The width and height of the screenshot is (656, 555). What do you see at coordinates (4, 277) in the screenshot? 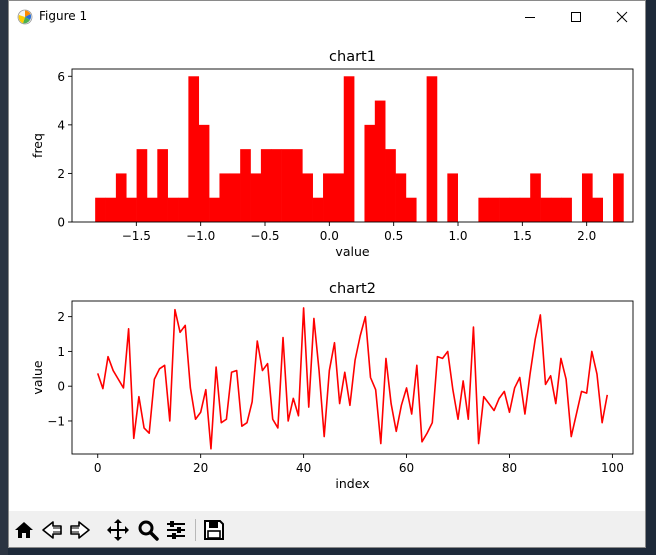
I see `desktop-background` at bounding box center [4, 277].